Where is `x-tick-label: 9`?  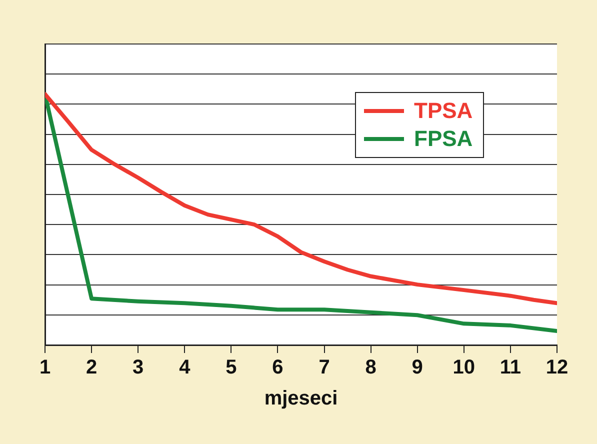
x-tick-label: 9 is located at coordinates (417, 367).